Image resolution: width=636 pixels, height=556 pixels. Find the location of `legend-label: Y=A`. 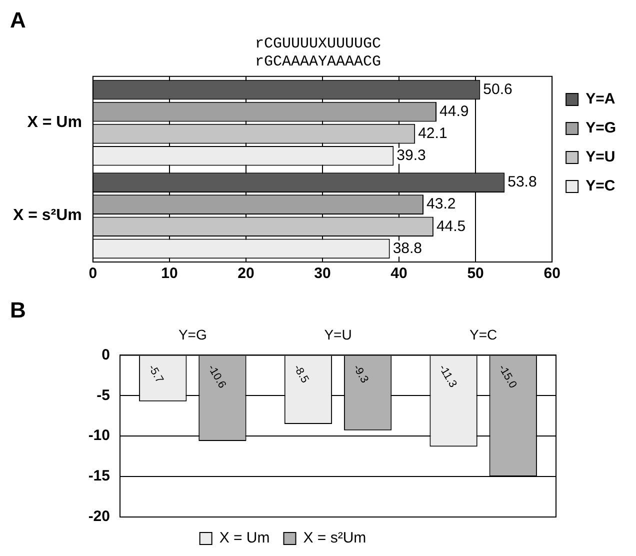

legend-label: Y=A is located at coordinates (601, 99).